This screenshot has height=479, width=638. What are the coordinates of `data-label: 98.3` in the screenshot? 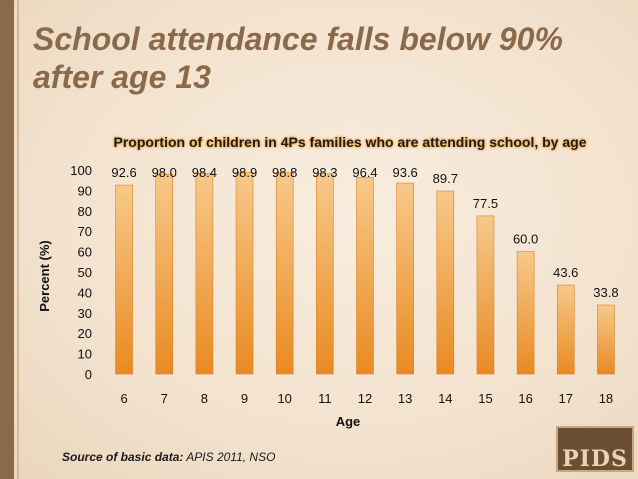 It's located at (324, 172).